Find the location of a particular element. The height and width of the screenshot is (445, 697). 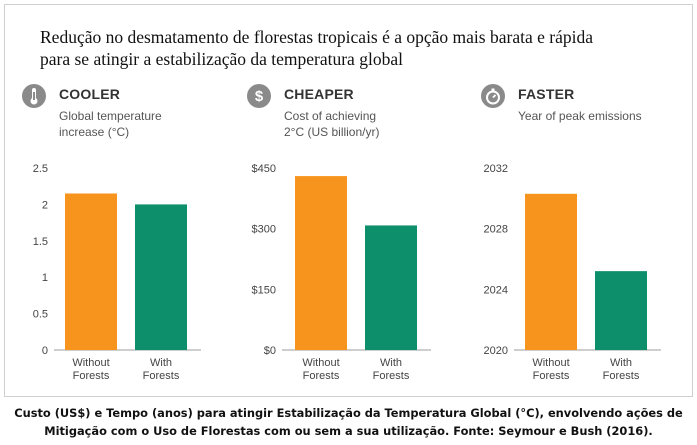

panel-subtitle: Year of peak emissions is located at coordinates (580, 116).